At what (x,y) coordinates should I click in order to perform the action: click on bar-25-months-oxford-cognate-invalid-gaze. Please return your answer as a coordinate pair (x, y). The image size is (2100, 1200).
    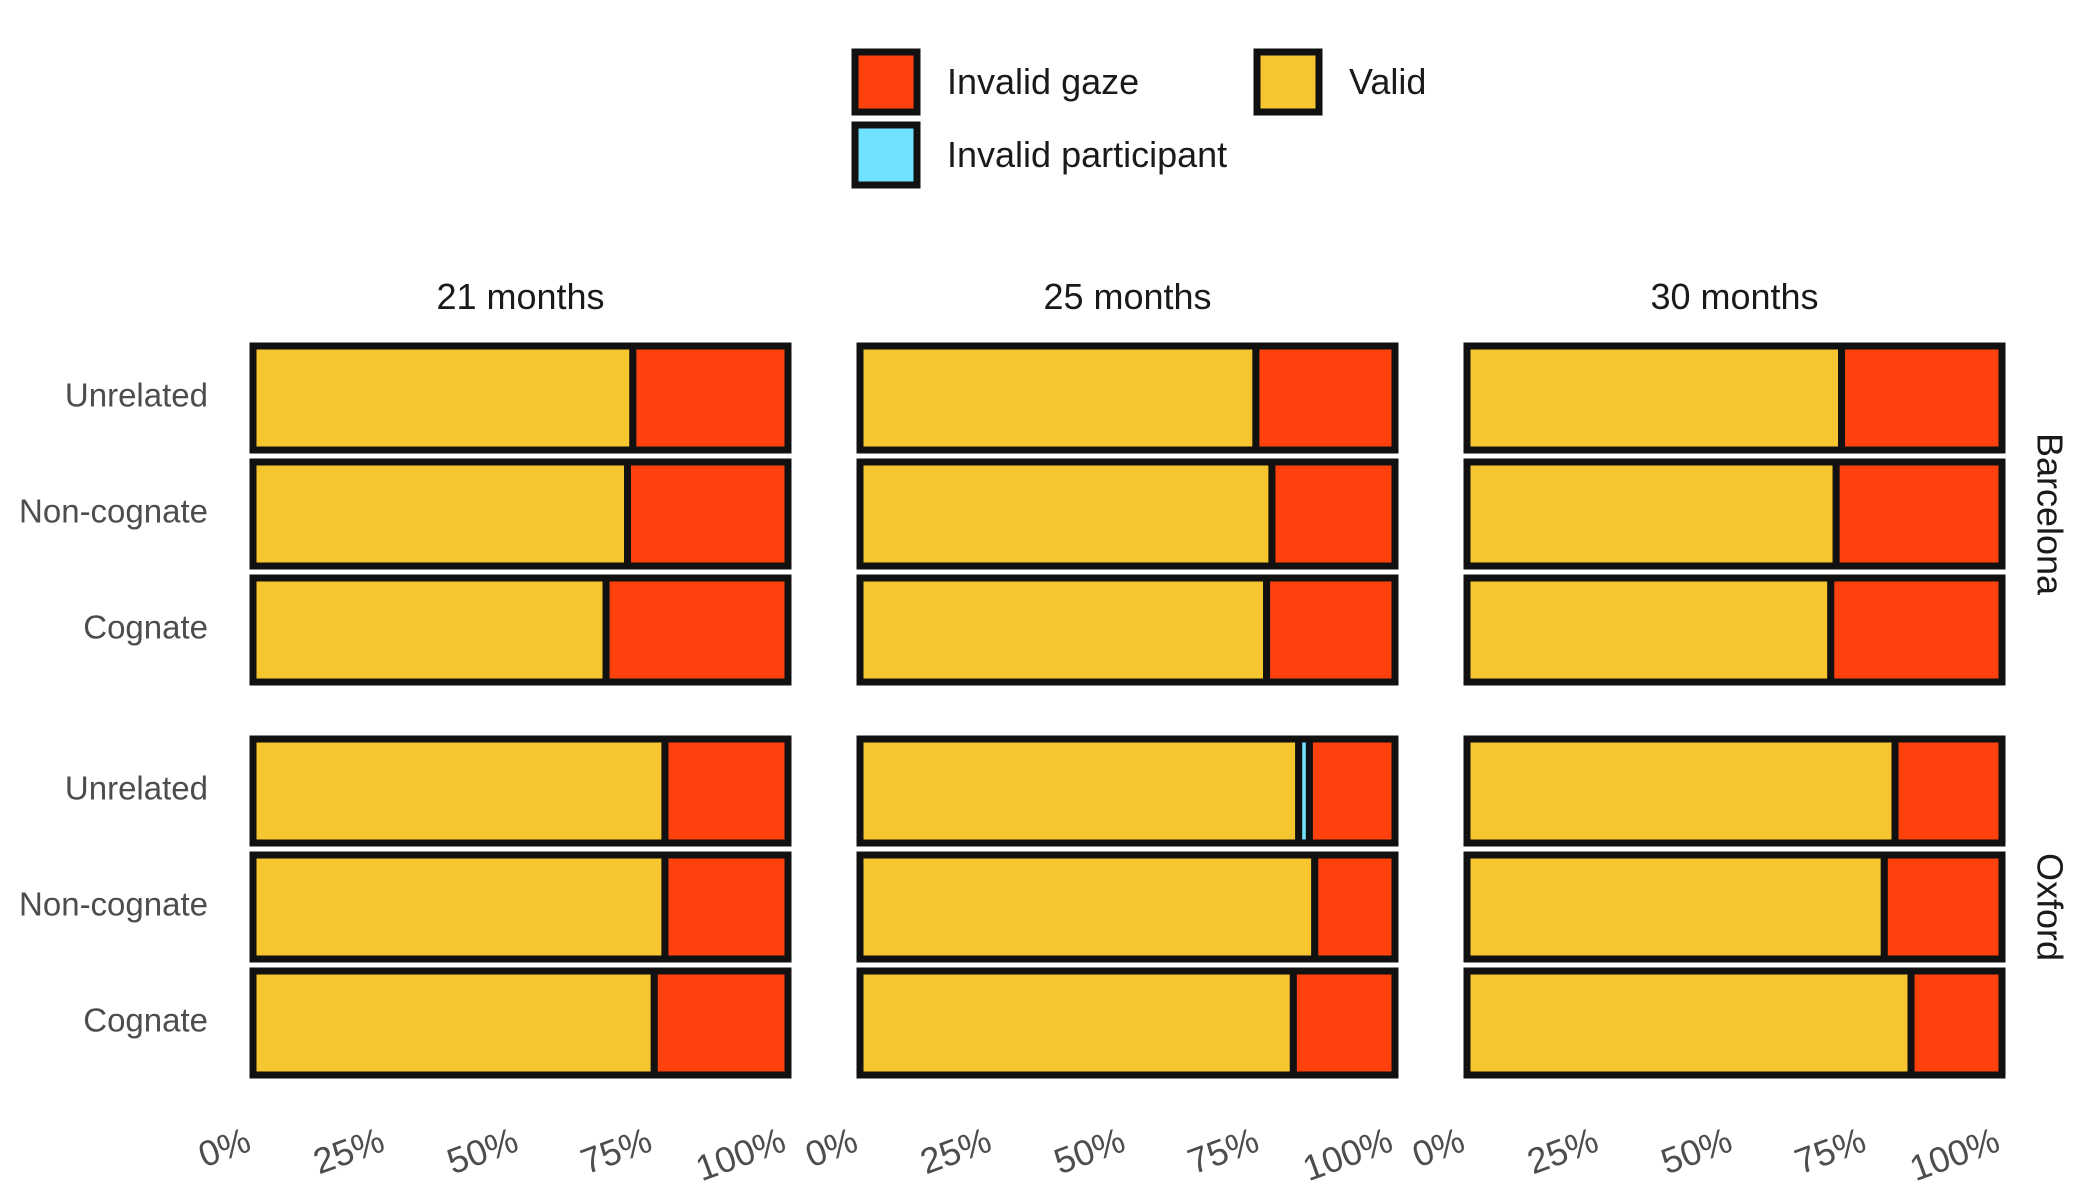
    Looking at the image, I should click on (1344, 1023).